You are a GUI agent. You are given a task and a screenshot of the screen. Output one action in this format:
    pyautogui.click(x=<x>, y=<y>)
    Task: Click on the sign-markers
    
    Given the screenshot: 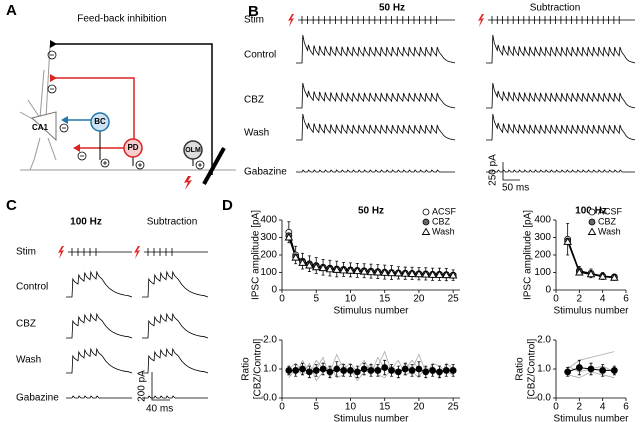 What is the action you would take?
    pyautogui.click(x=126, y=110)
    